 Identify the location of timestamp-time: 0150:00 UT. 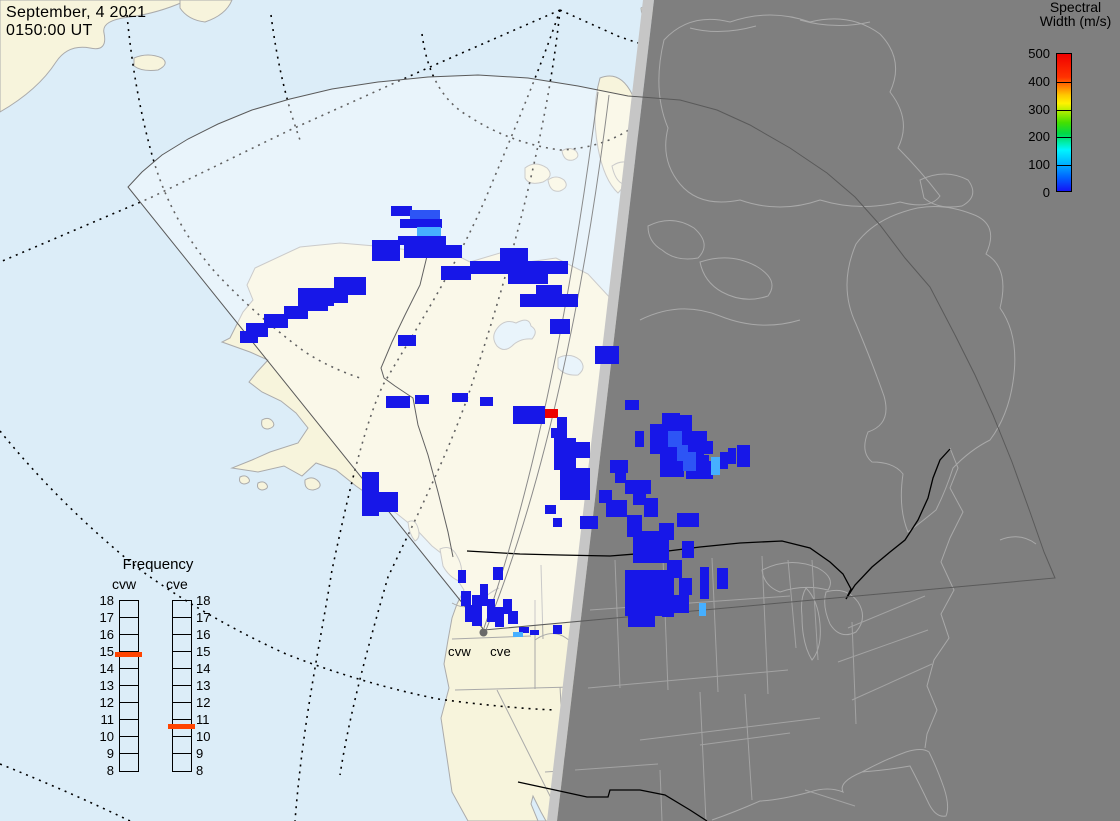
(49, 30).